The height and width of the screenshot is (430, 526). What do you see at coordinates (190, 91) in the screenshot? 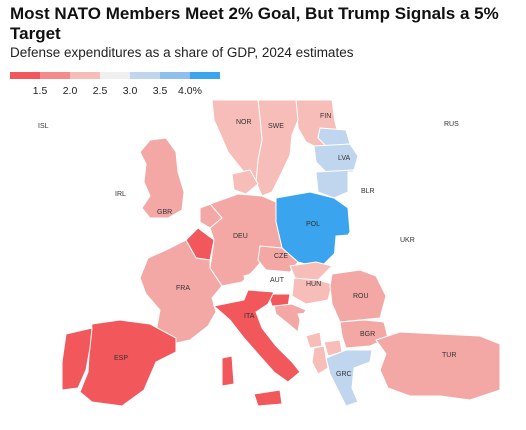
I see `legend-tick-label: 4.0%` at bounding box center [190, 91].